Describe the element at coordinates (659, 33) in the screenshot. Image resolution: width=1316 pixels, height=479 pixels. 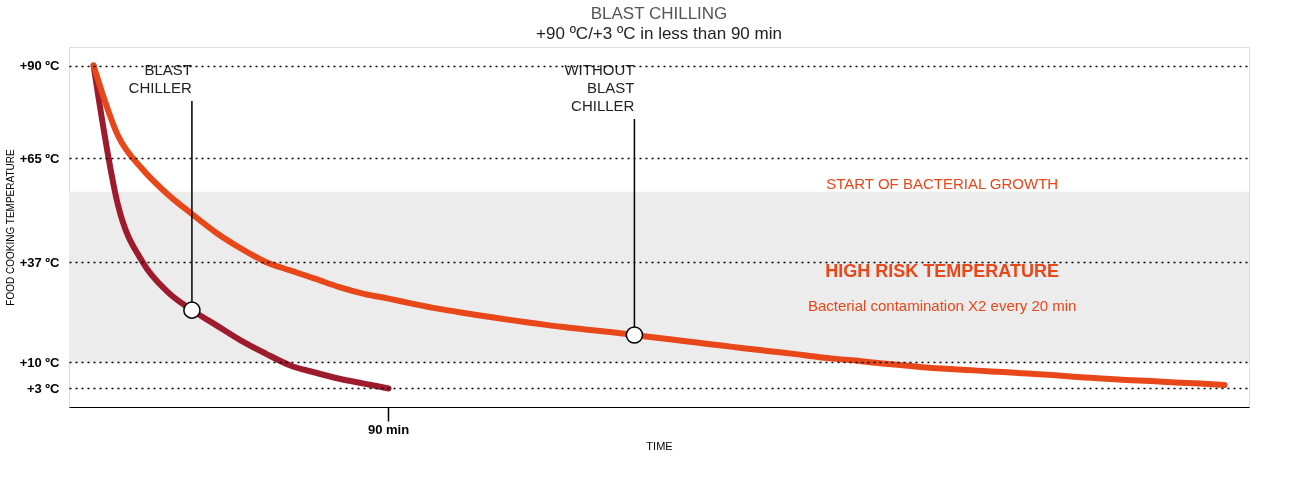
I see `chart-subtitle: +90 ºC/+3 ºC in less than 90 min` at that location.